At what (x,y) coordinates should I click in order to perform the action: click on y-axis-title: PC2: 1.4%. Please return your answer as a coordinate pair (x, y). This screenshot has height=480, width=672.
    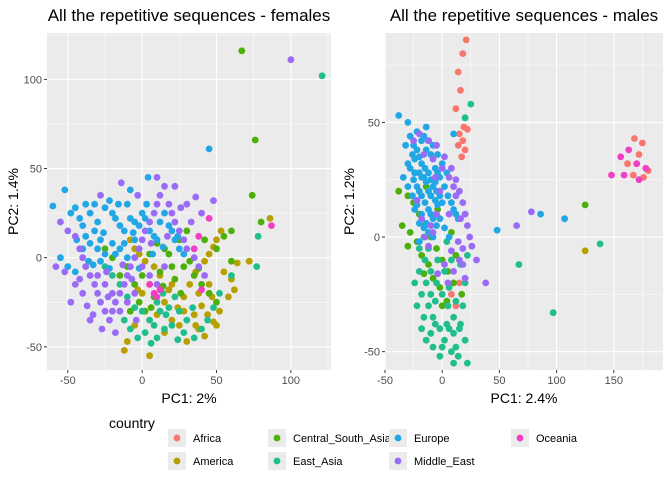
    Looking at the image, I should click on (13, 201).